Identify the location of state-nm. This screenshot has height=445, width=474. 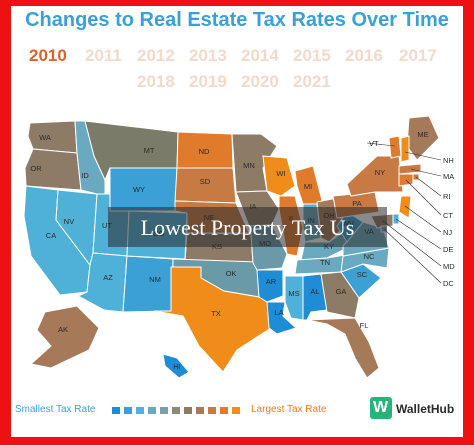
(148, 284).